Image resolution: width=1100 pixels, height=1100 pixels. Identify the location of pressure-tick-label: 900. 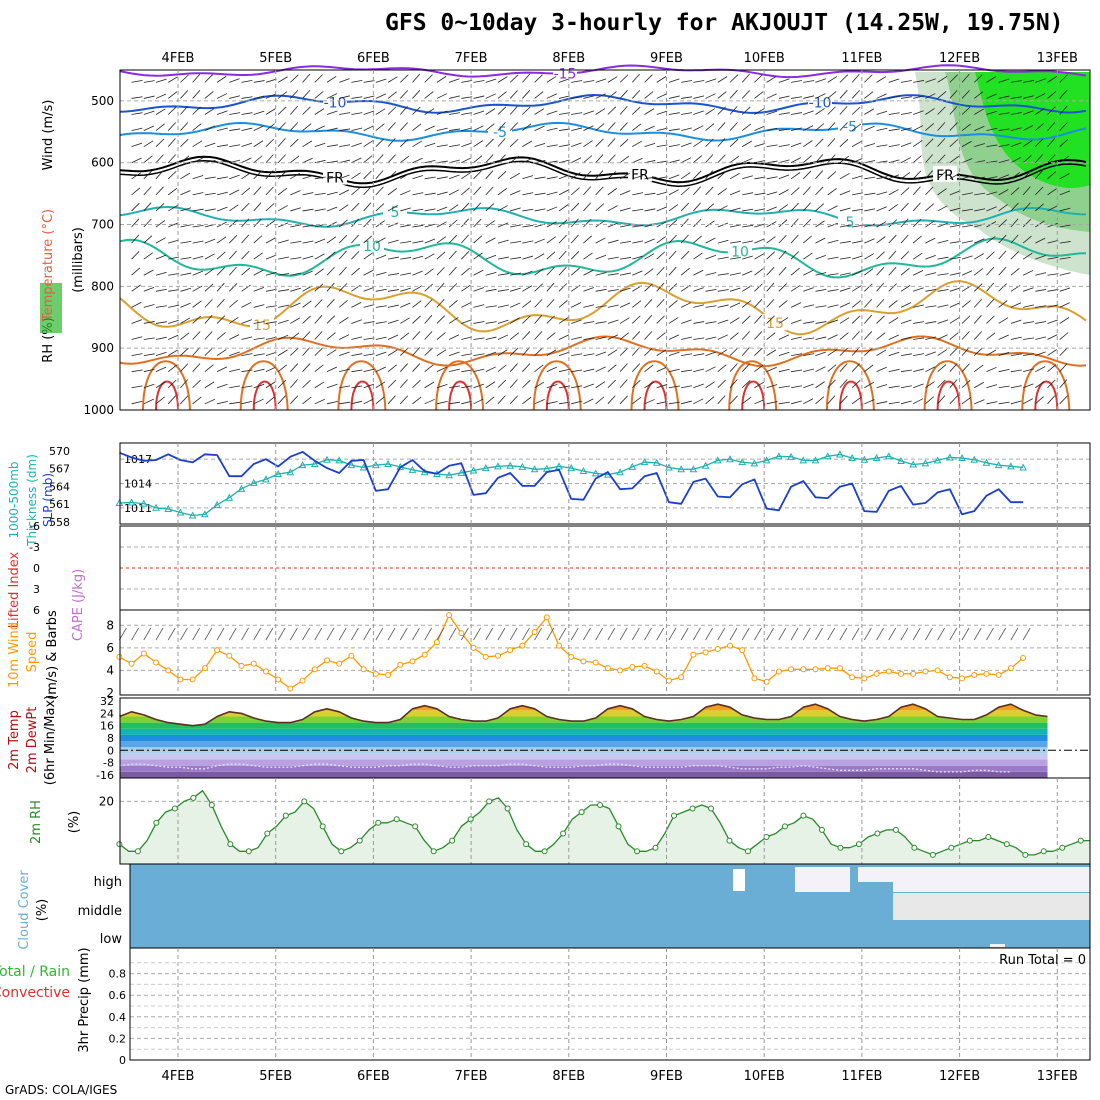
(102, 348).